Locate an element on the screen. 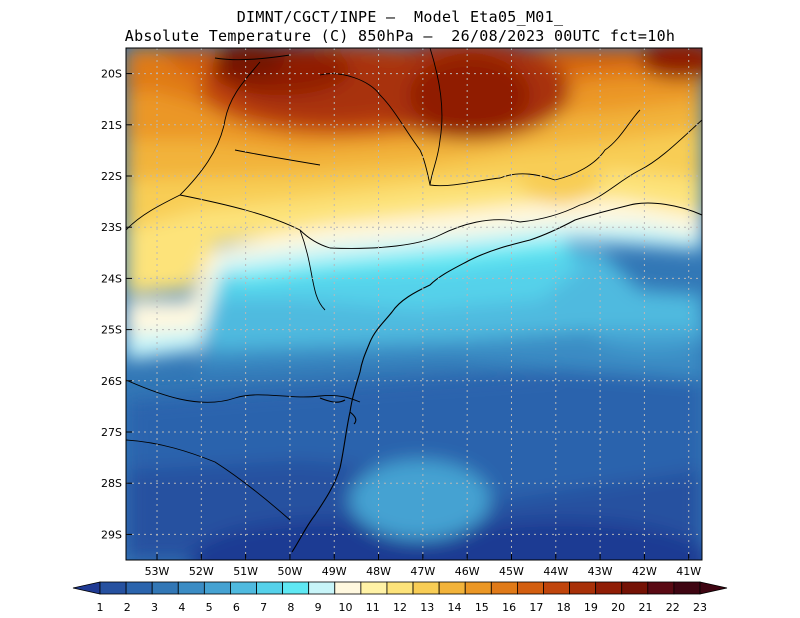 This screenshot has height=618, width=800. colorbar-label: 11 is located at coordinates (373, 607).